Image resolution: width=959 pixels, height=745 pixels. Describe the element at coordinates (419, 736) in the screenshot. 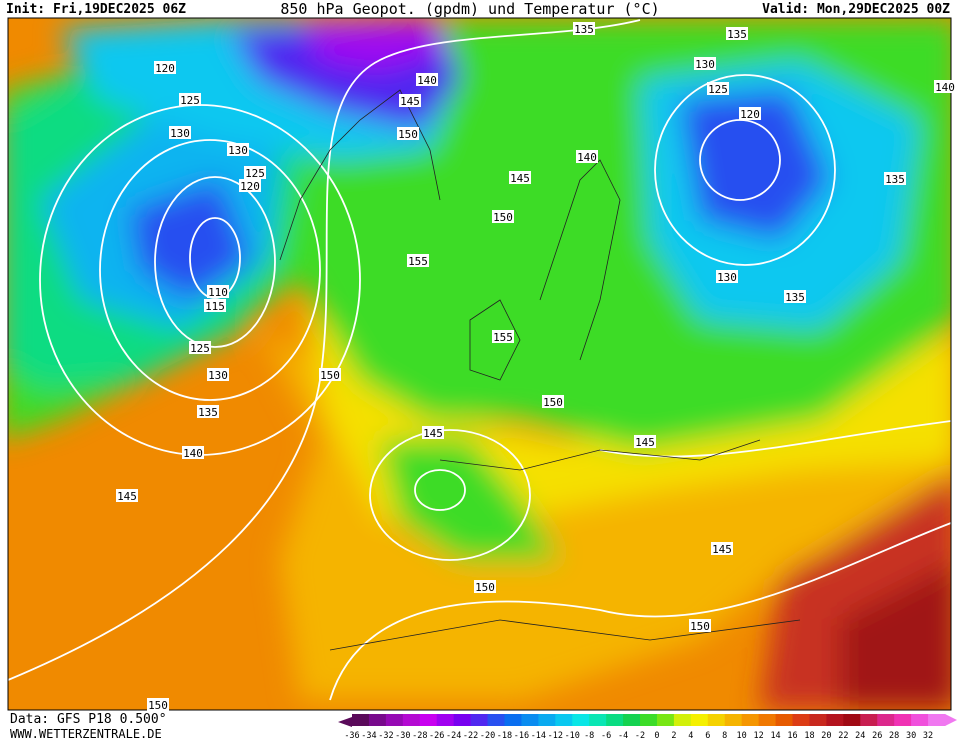

I see `colorbar-label: -28` at that location.